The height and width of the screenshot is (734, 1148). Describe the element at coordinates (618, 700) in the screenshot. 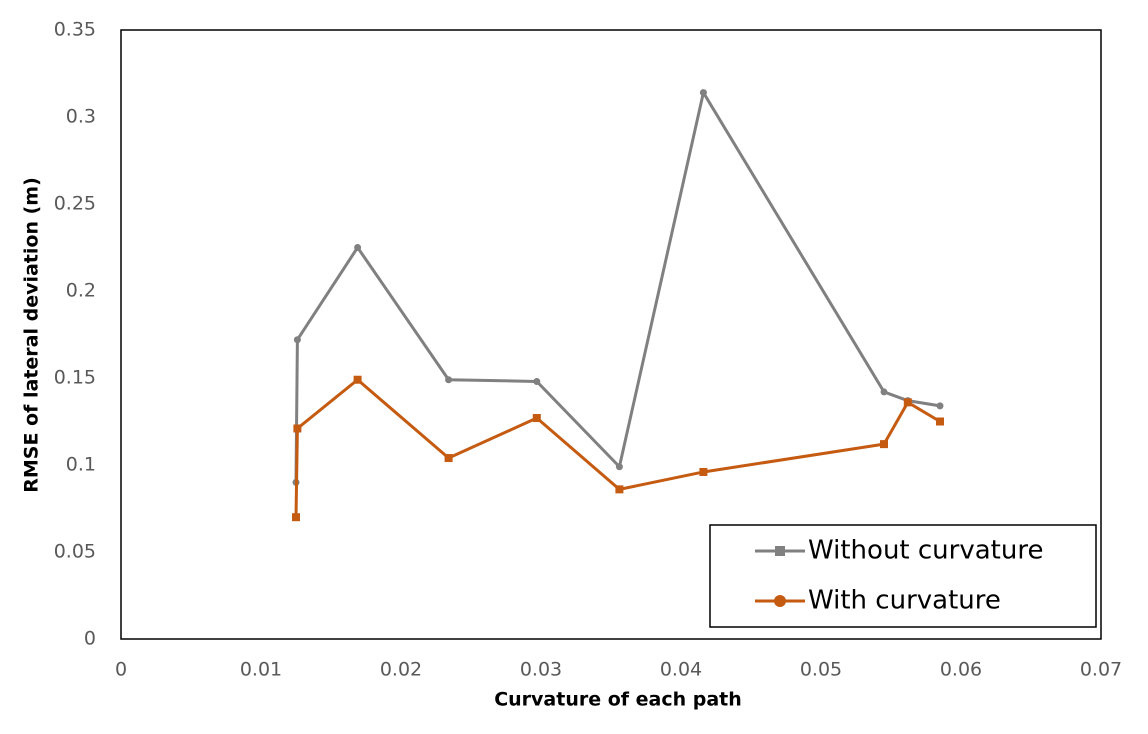

I see `x-axis-title: Curvature of each path` at that location.